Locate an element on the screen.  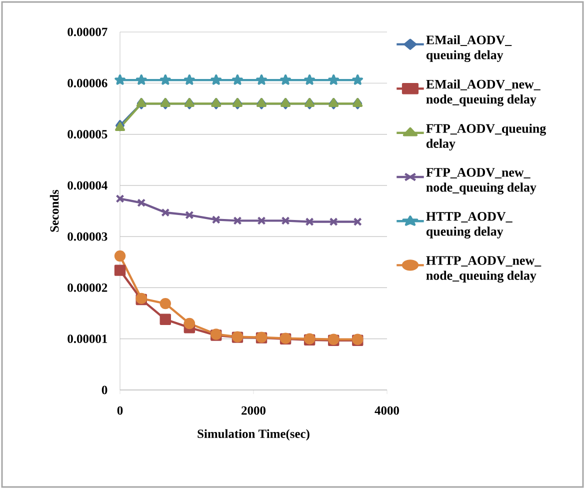
y-tick-label: 0.00002 is located at coordinates (88, 287).